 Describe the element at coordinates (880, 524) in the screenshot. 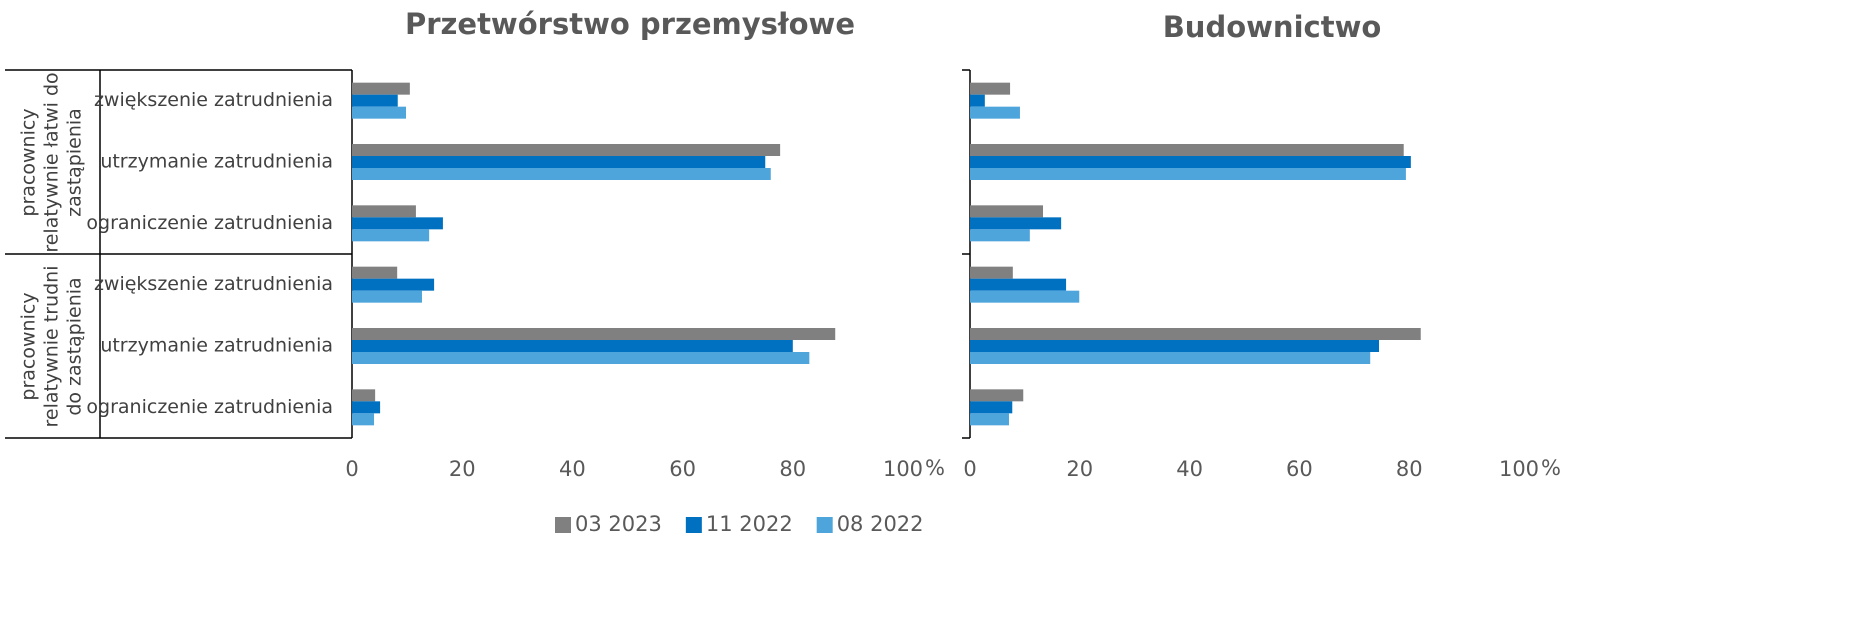

I see `legend-label: 08 2022` at that location.